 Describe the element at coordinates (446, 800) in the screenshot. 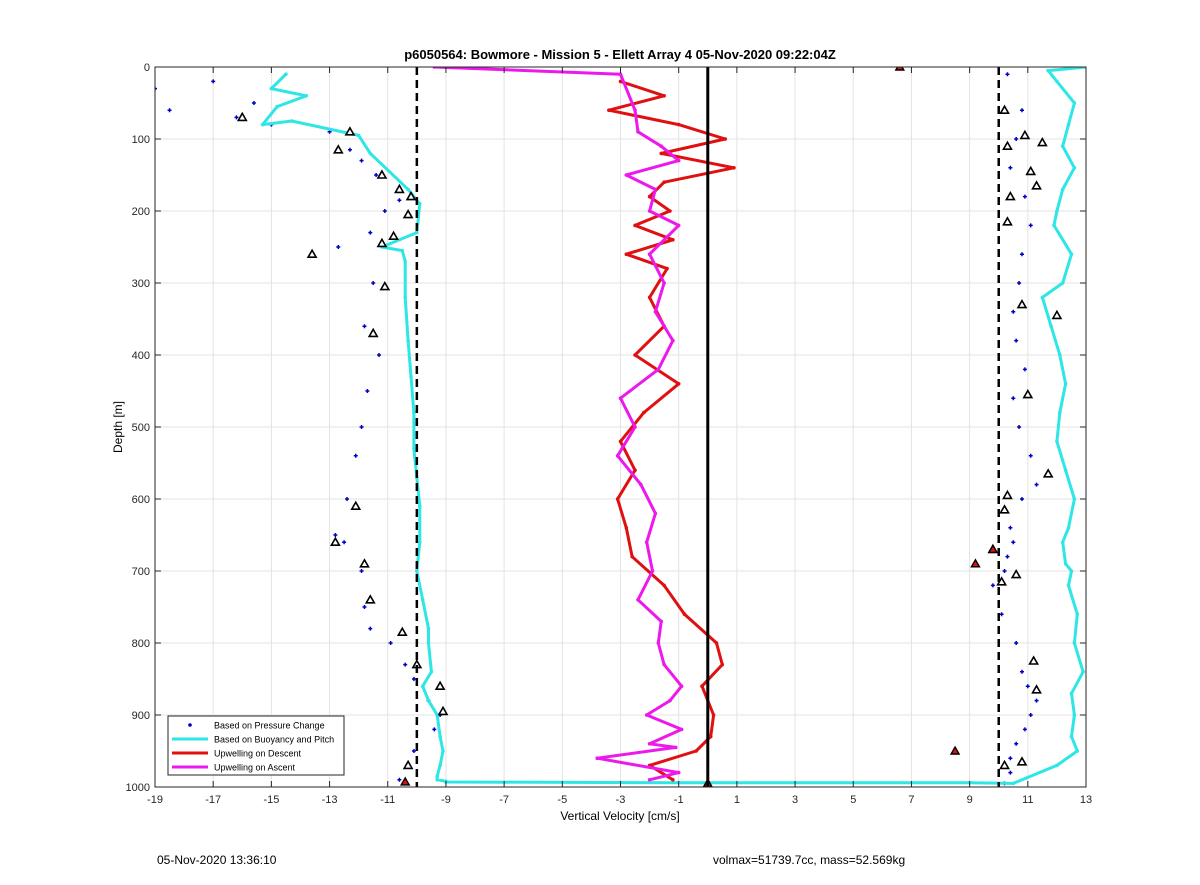

I see `x-tick-label: -9` at that location.